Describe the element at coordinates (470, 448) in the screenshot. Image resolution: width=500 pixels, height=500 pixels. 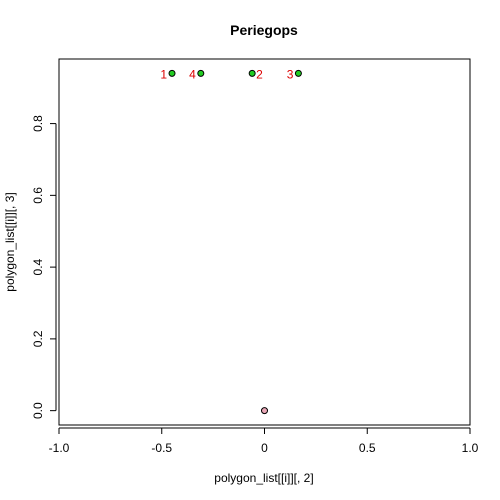
I see `x-tick-label: 1.0` at that location.